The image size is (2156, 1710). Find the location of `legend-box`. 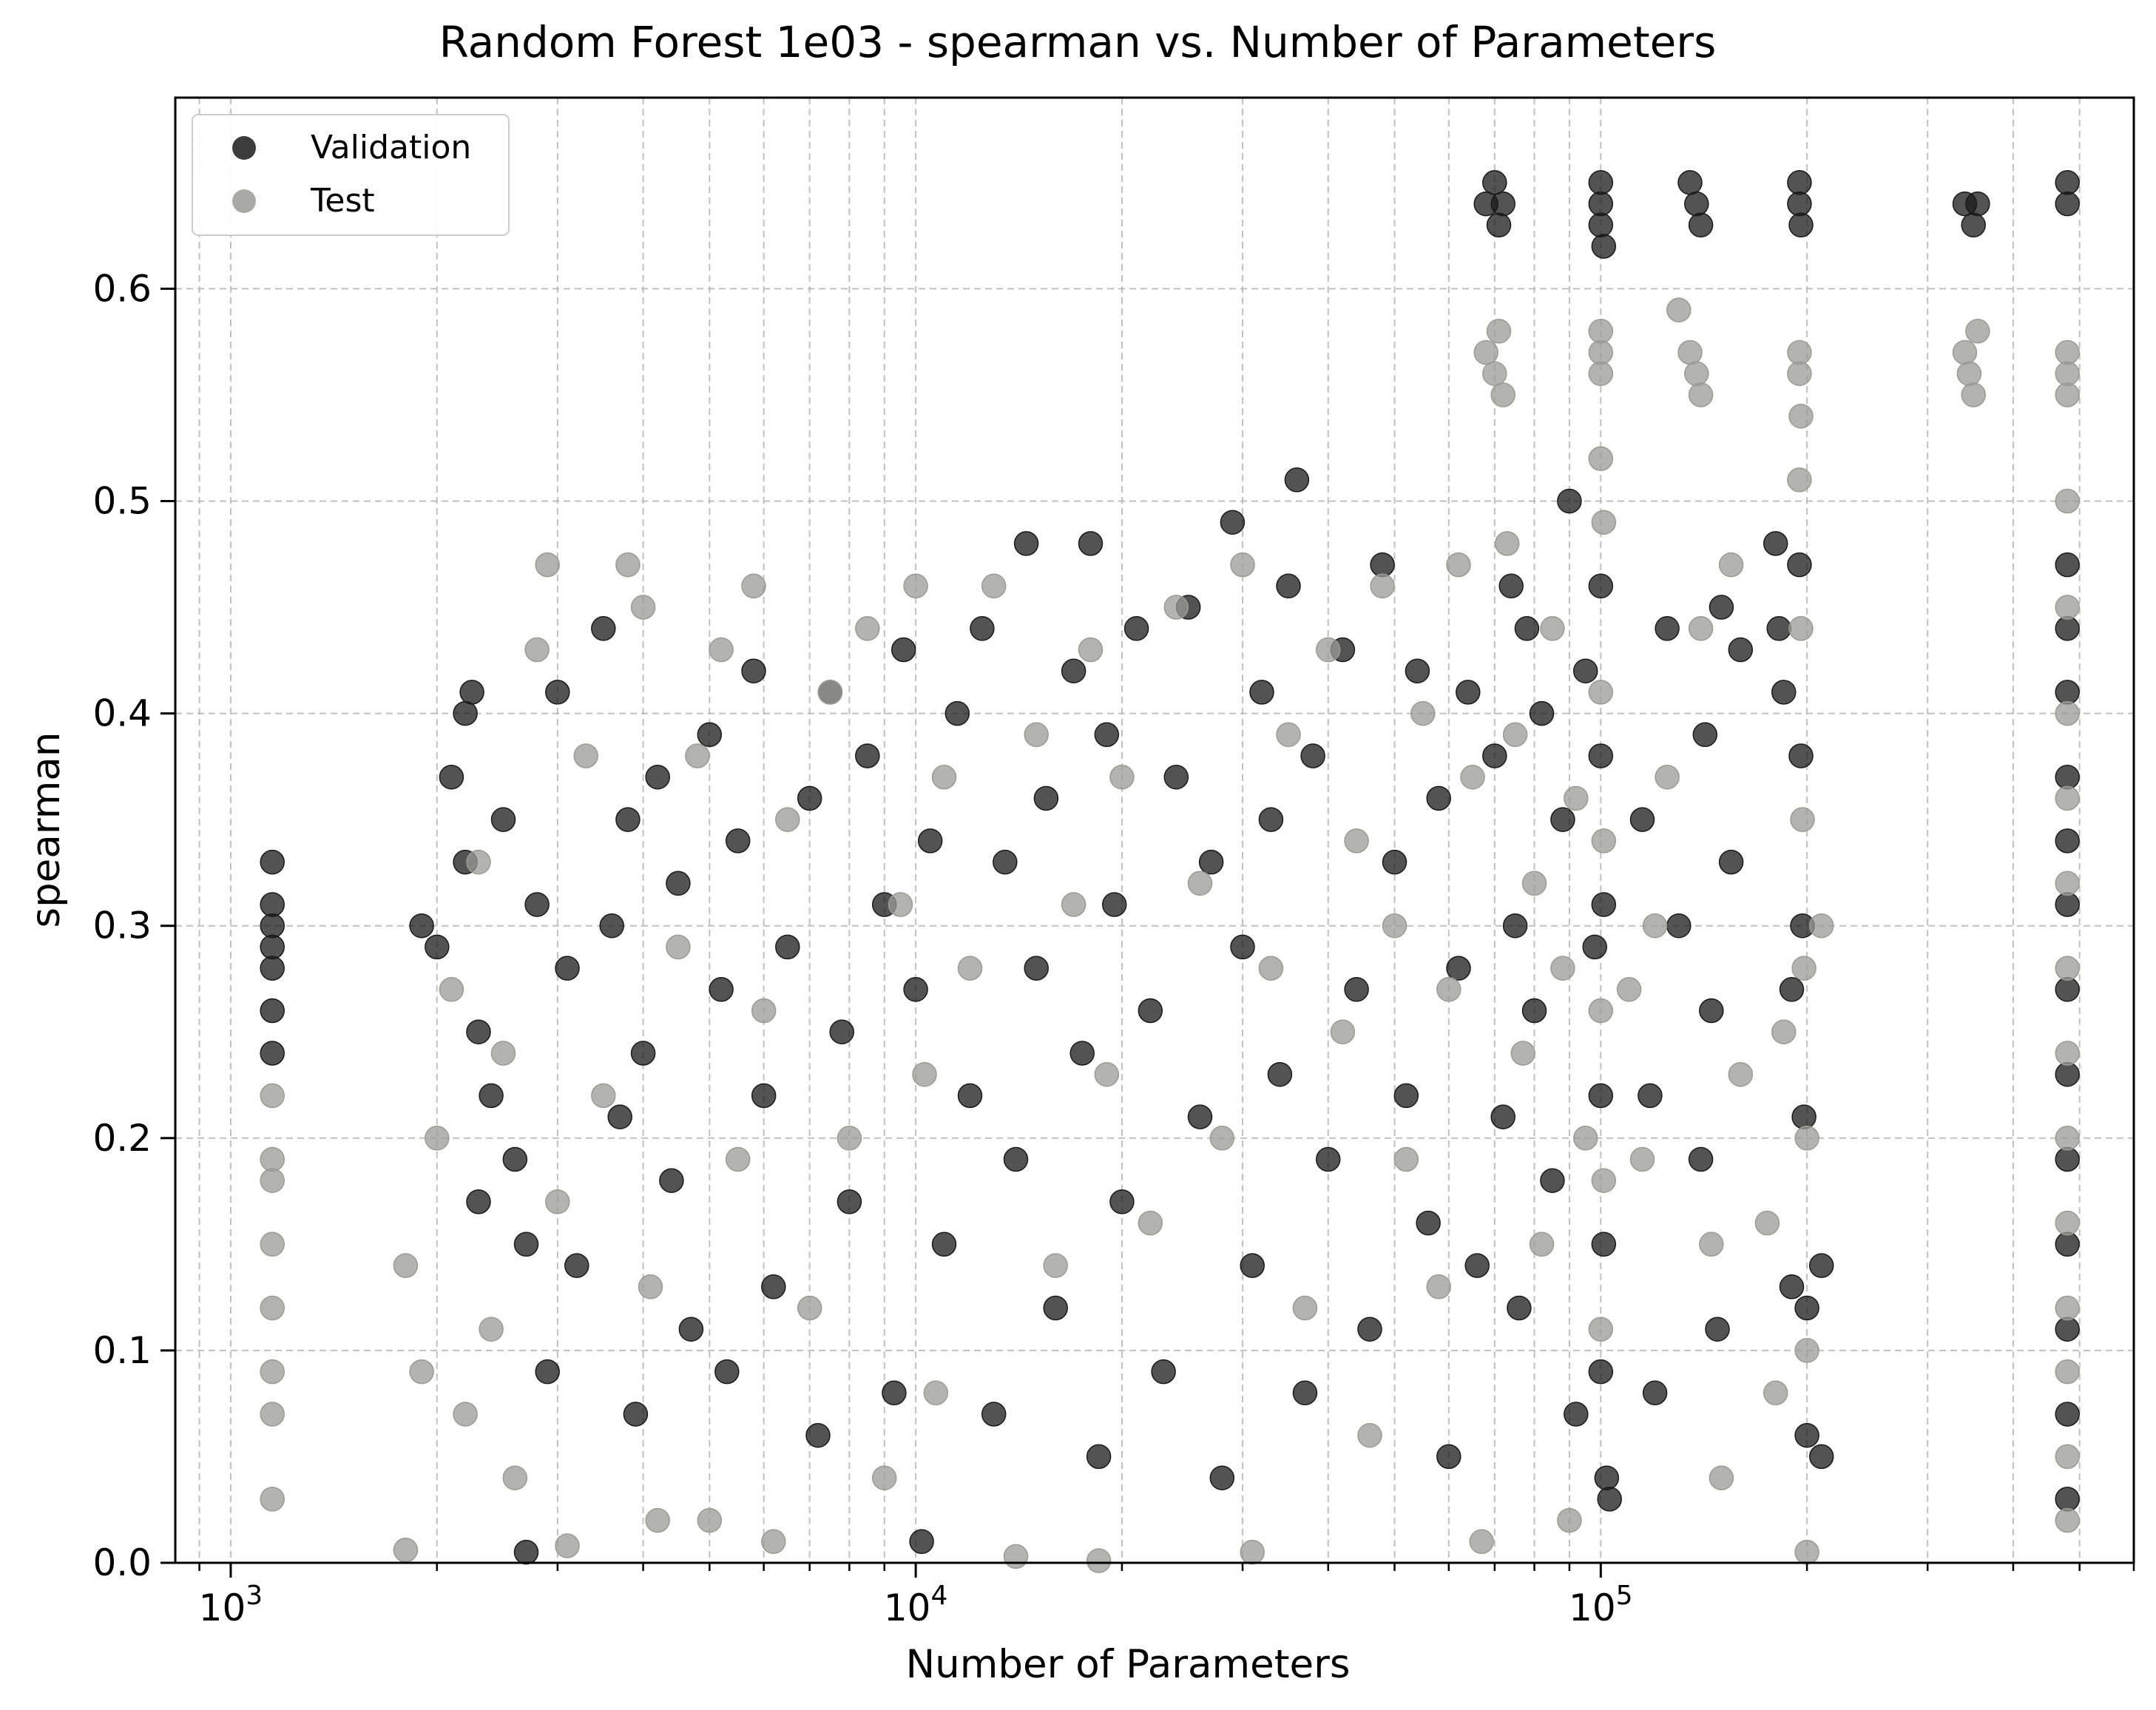

legend-box is located at coordinates (351, 175).